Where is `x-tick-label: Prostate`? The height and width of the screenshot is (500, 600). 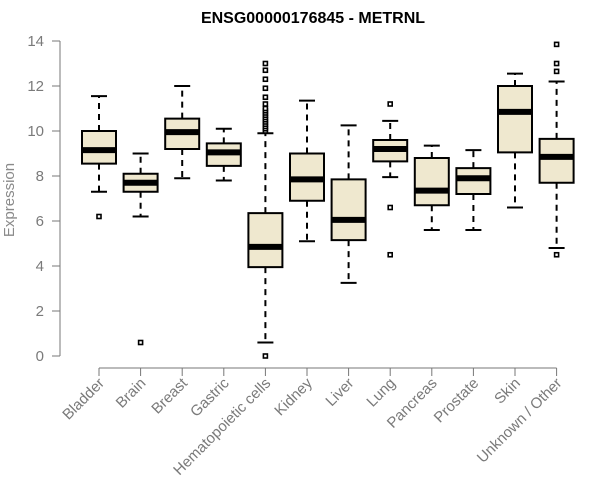
x-tick-label: Prostate is located at coordinates (457, 401).